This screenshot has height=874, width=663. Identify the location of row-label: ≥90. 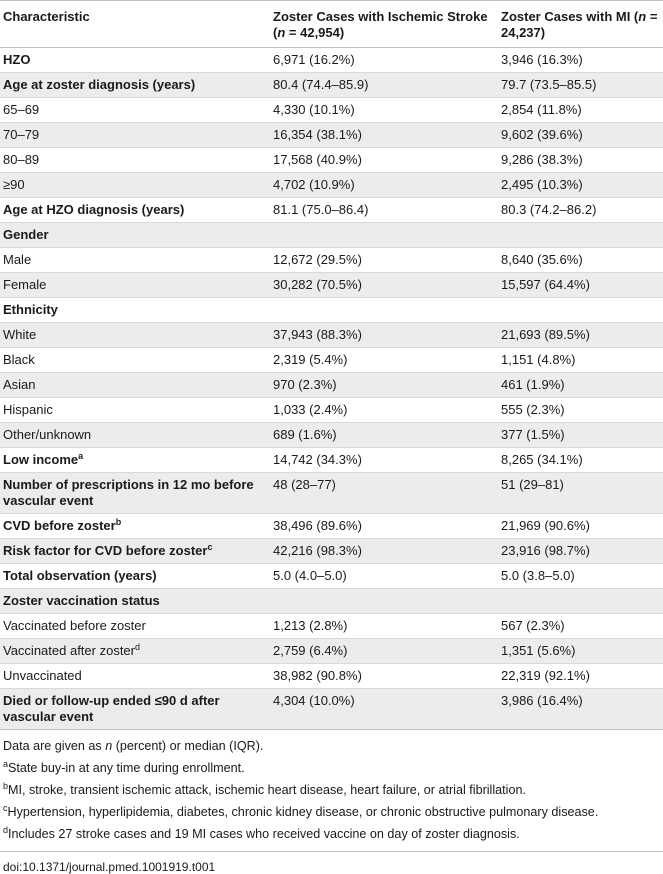
(135, 185).